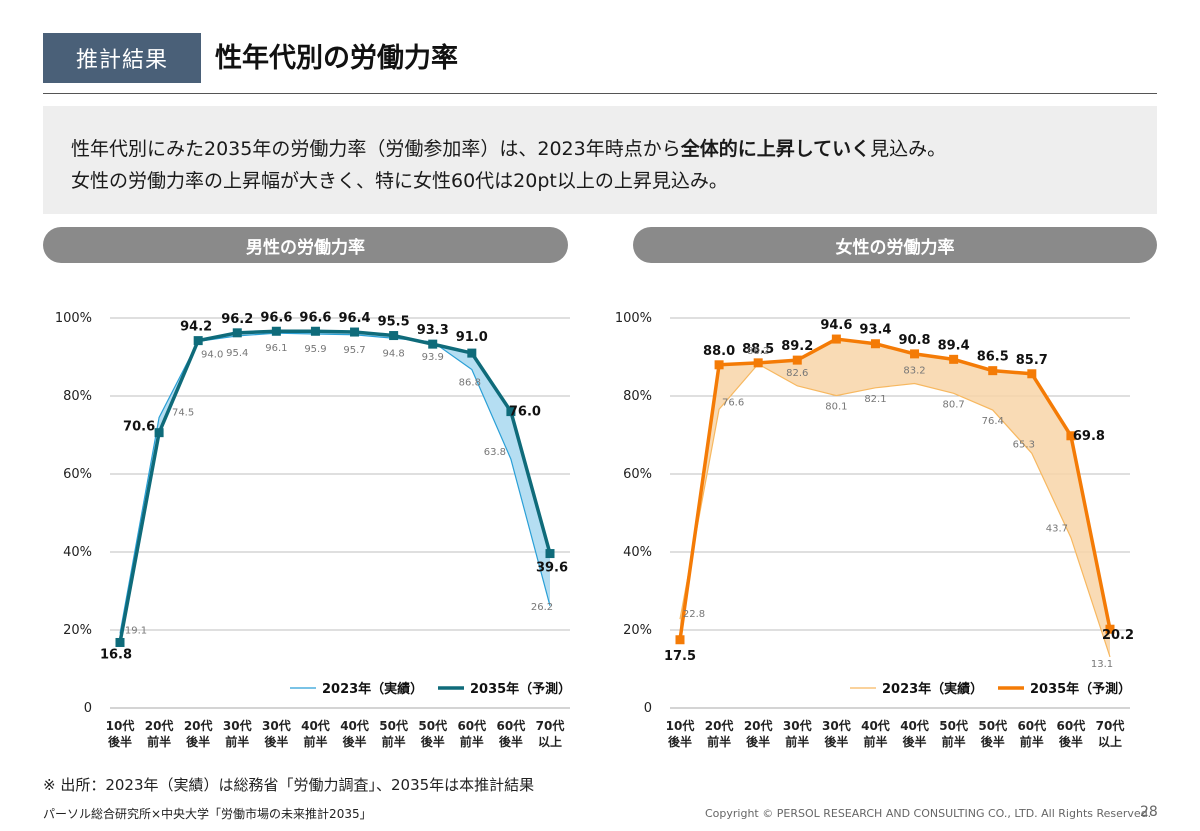 The height and width of the screenshot is (831, 1200). What do you see at coordinates (525, 412) in the screenshot?
I see `male-forecast-data-label: 76.0` at bounding box center [525, 412].